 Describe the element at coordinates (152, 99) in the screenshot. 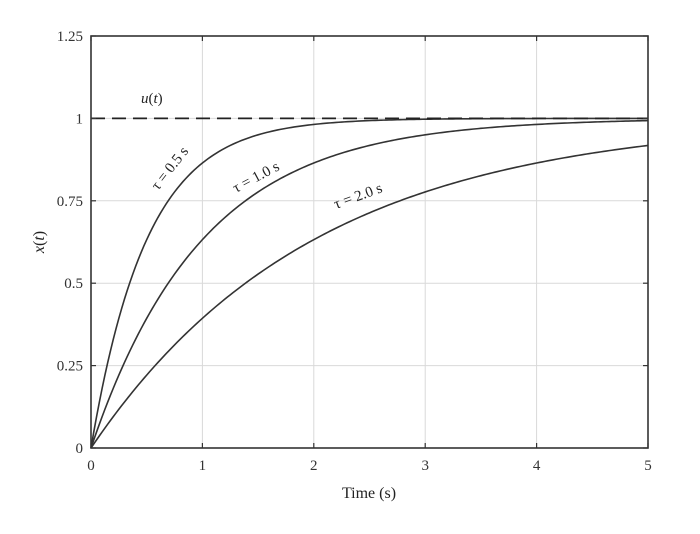

I see `u-t-label: u(t)` at that location.